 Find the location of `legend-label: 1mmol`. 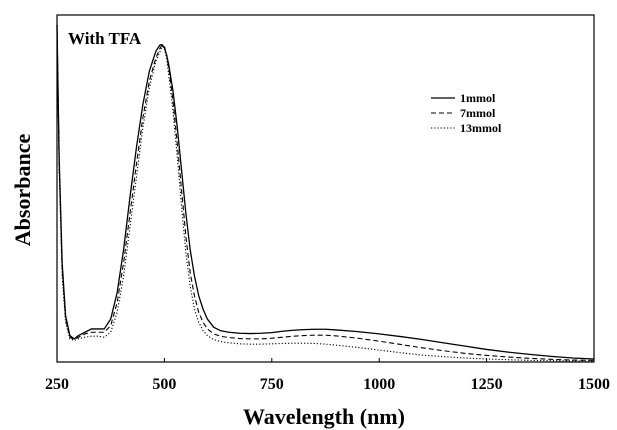

legend-label: 1mmol is located at coordinates (478, 98).